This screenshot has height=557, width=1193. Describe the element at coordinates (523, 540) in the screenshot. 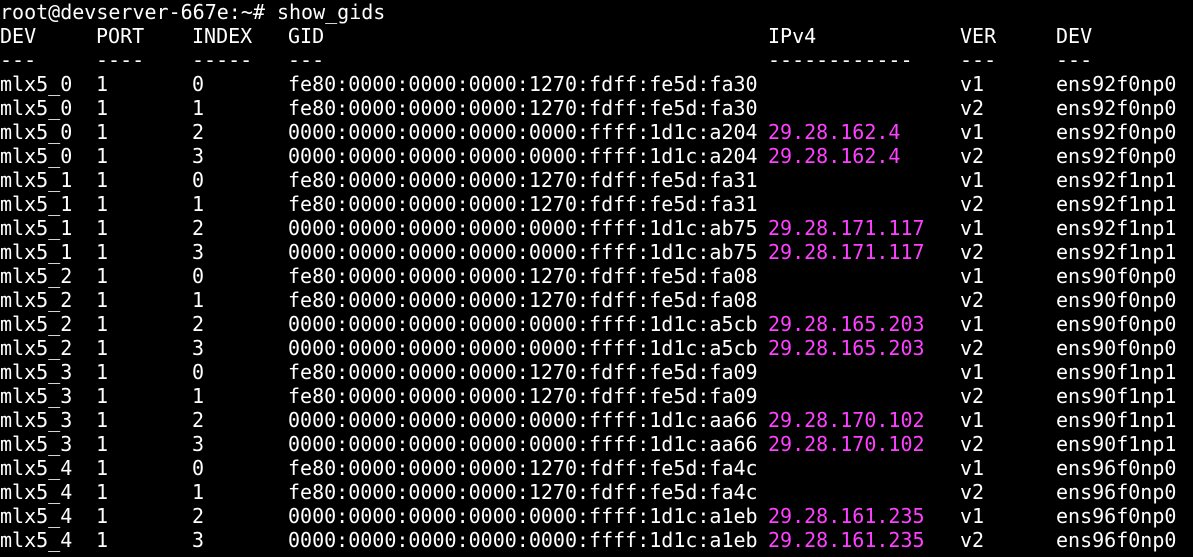

I see `cell-gid: 0000:0000:0000:0000:0000:ffff:1d1c:a1eb` at that location.